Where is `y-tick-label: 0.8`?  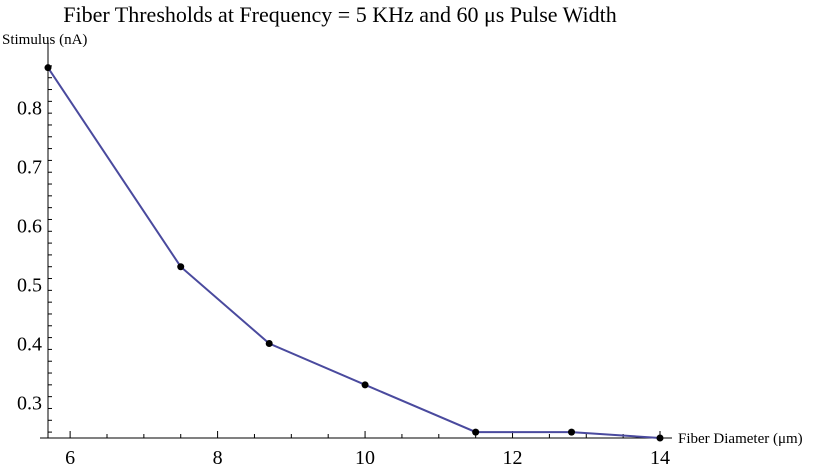
y-tick-label: 0.8 is located at coordinates (29, 108).